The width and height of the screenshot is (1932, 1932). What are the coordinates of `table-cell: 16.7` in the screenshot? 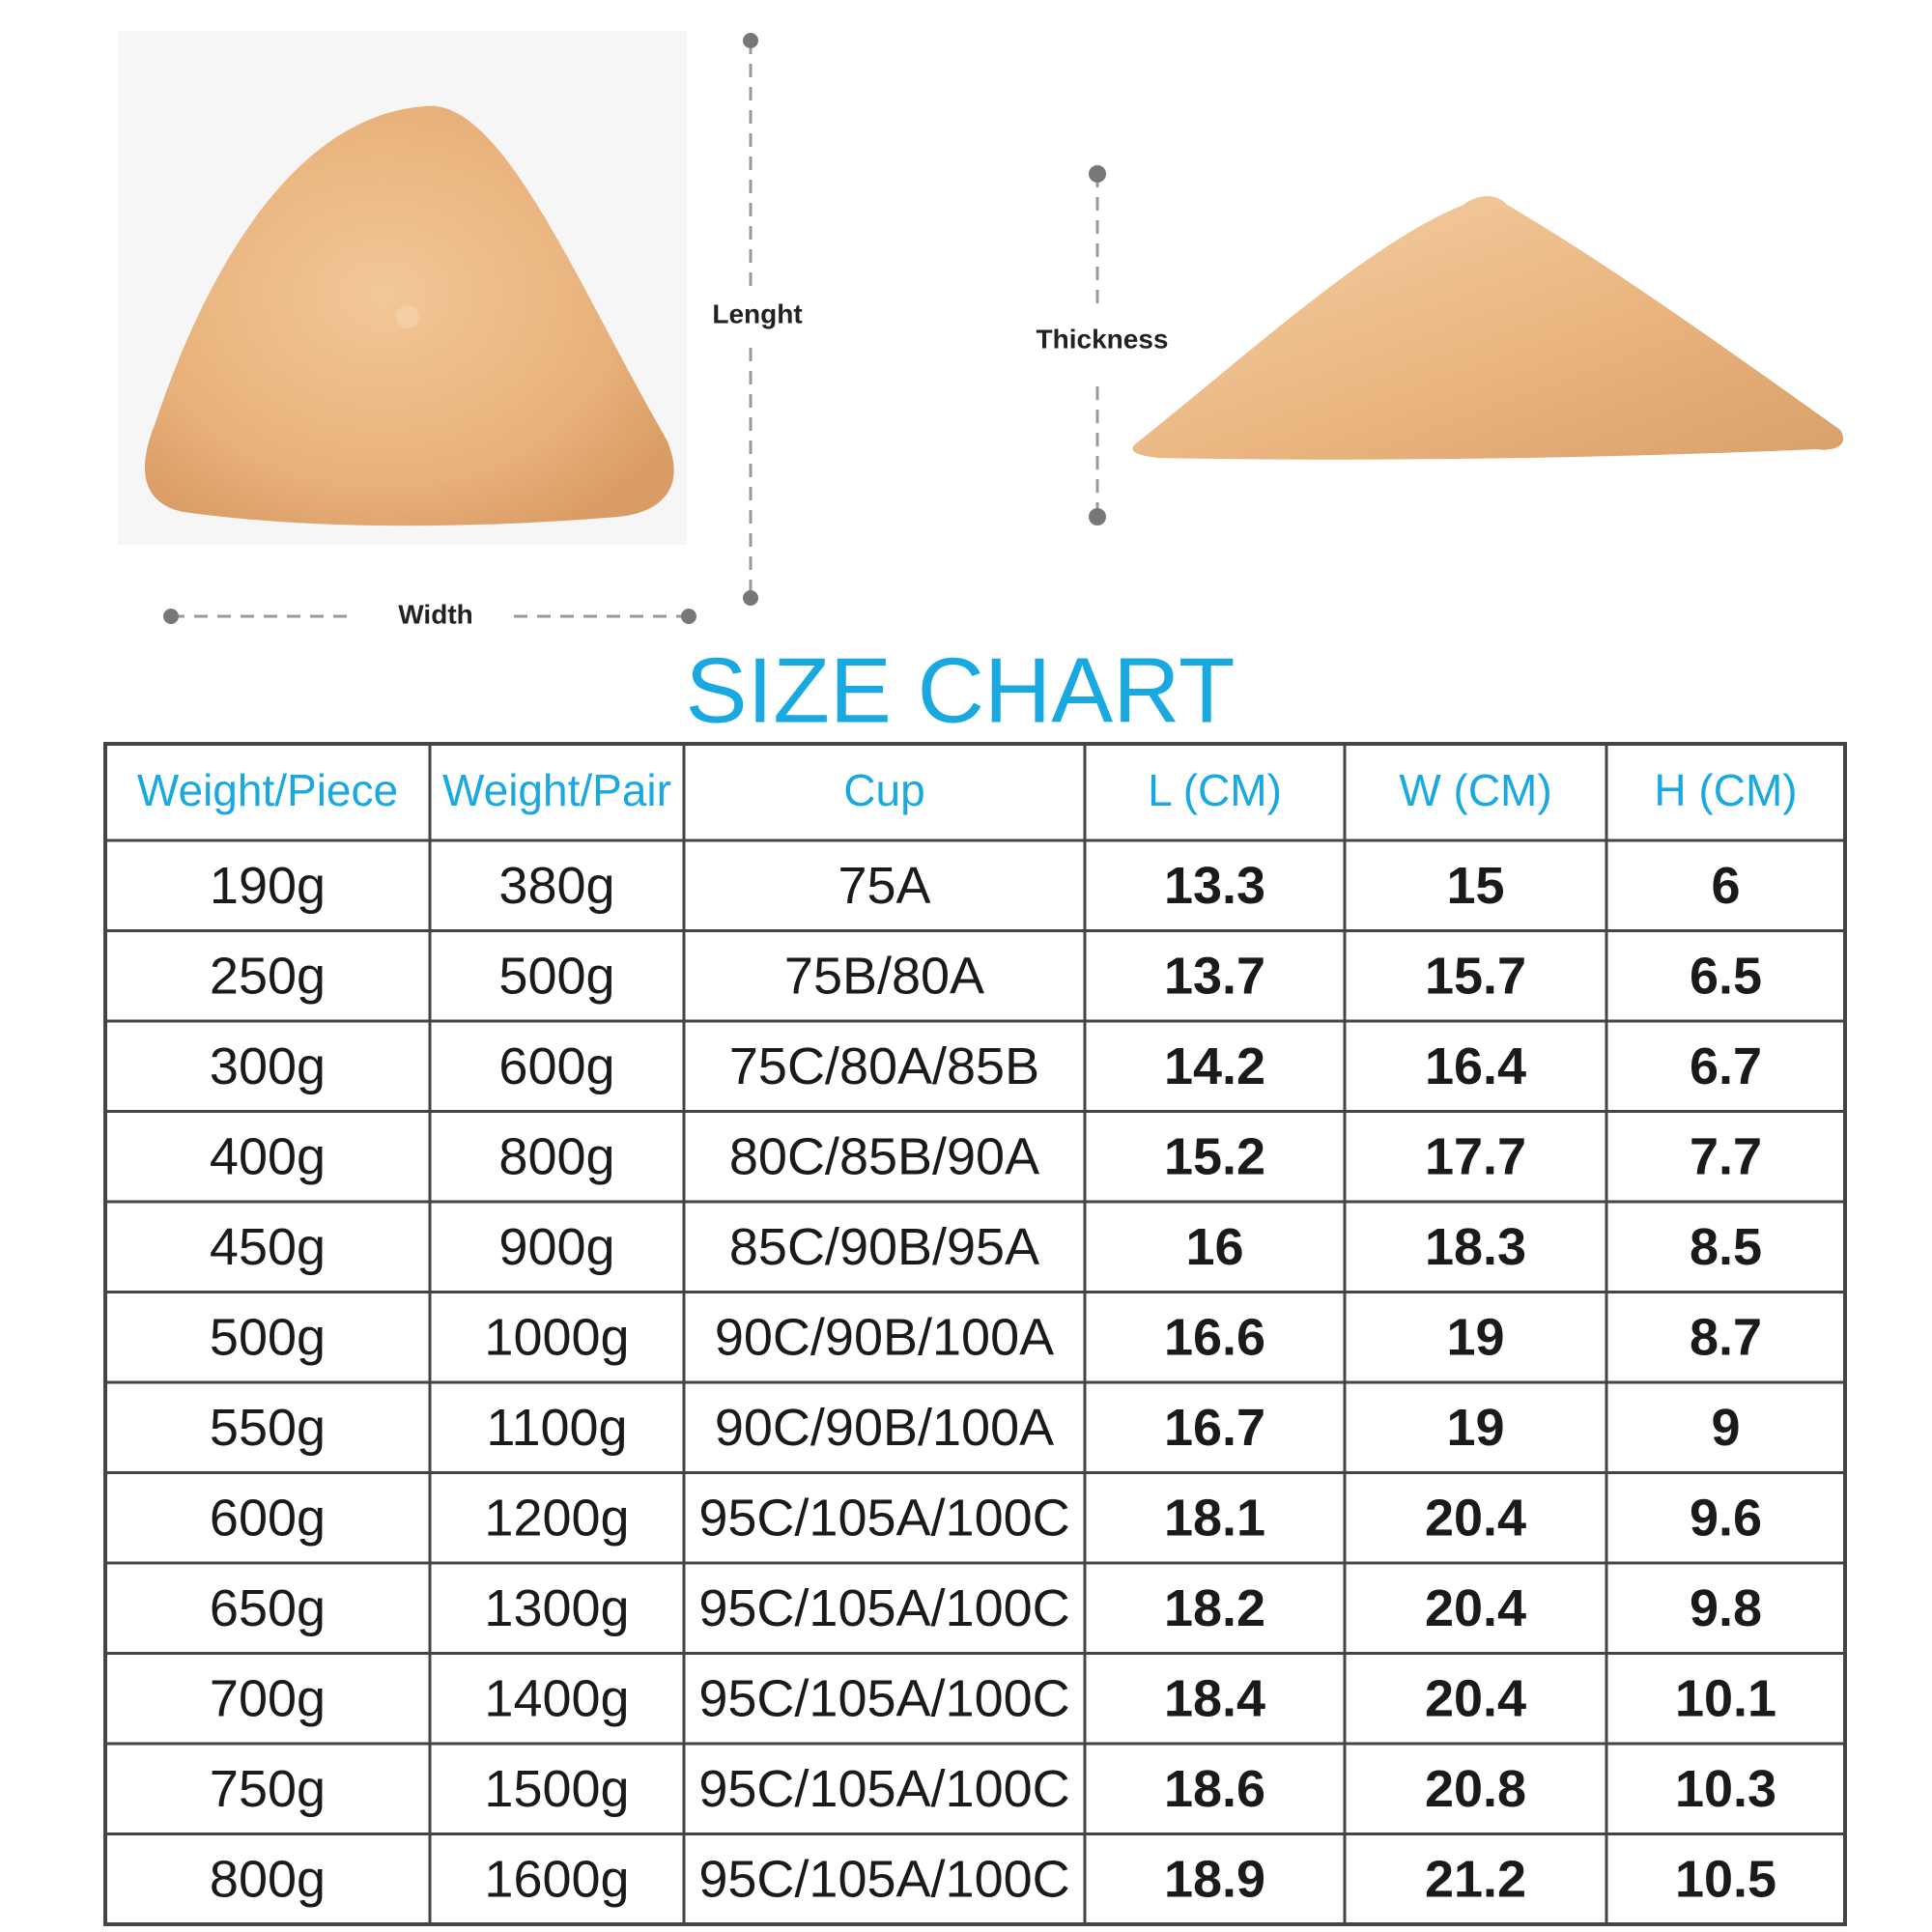 It's located at (1214, 1428).